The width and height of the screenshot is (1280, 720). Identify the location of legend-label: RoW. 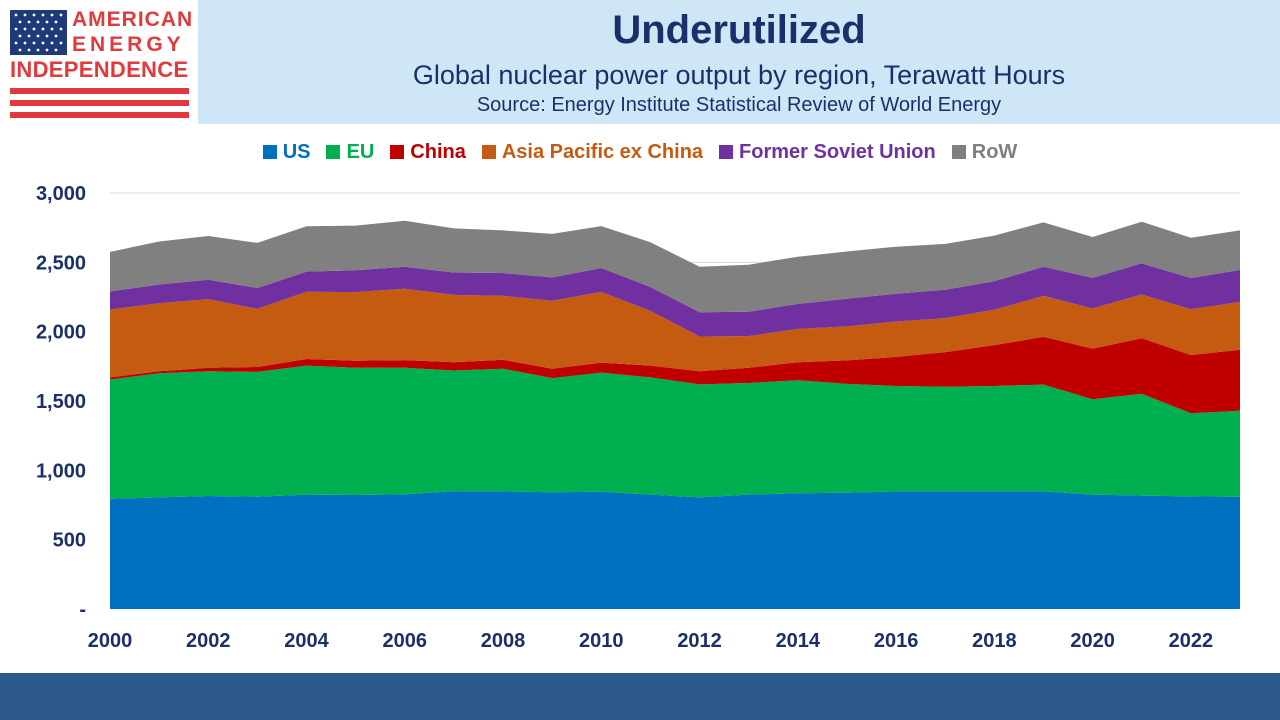
(994, 152).